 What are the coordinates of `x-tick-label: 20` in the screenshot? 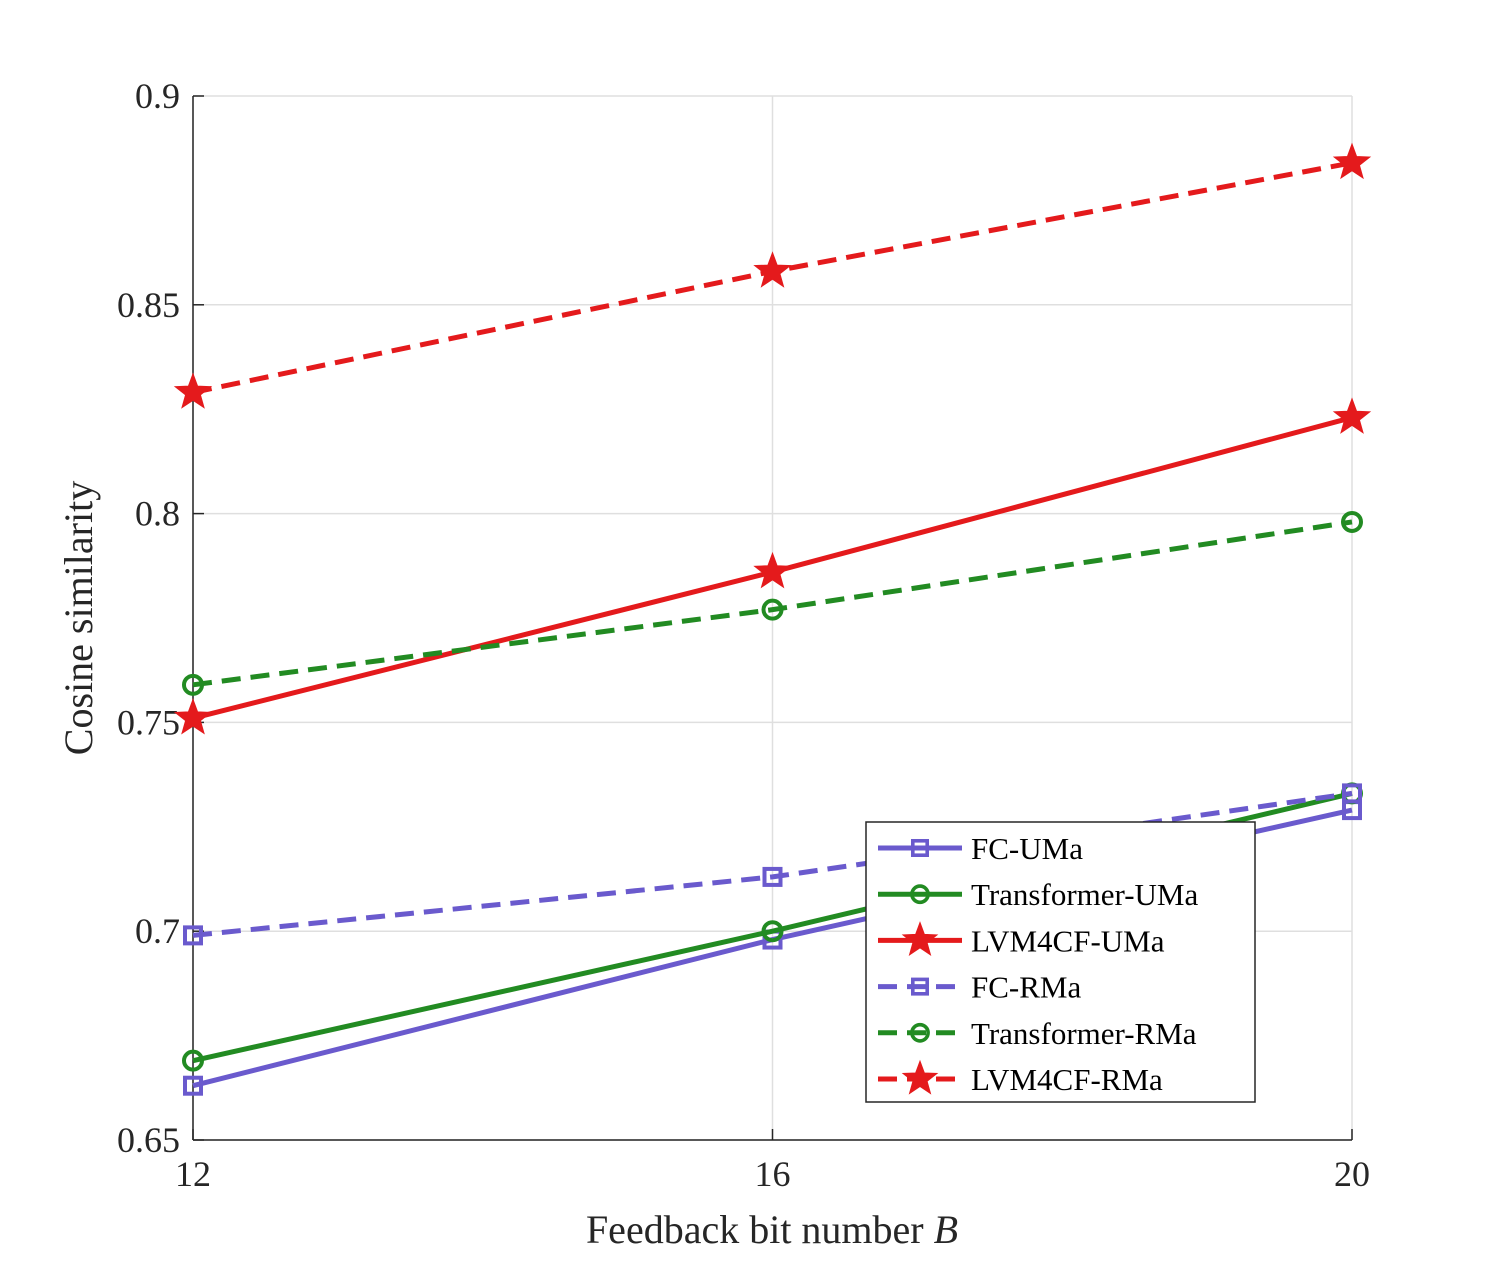 It's located at (1352, 1174).